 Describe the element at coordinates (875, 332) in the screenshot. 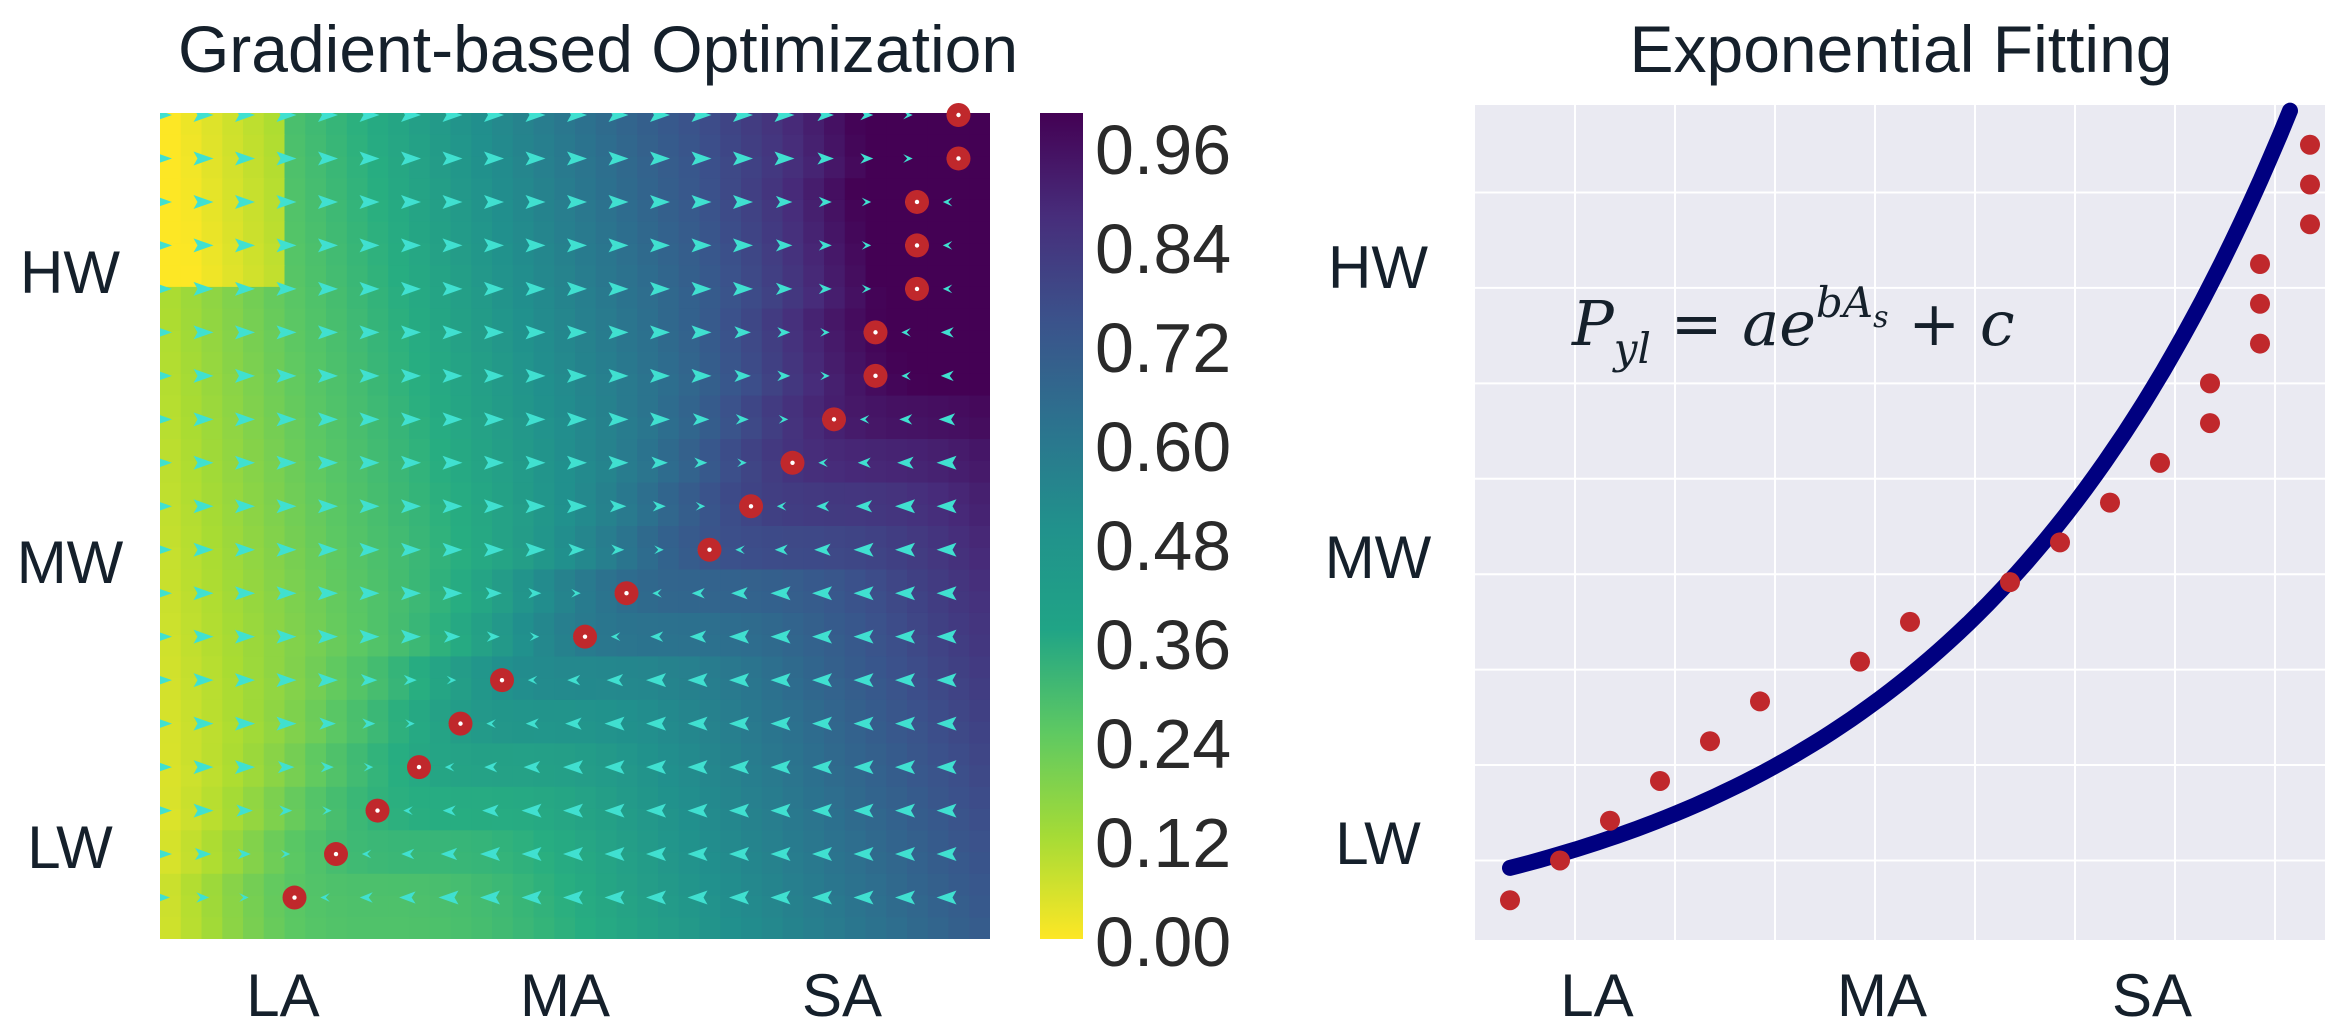

I see `path-point` at that location.